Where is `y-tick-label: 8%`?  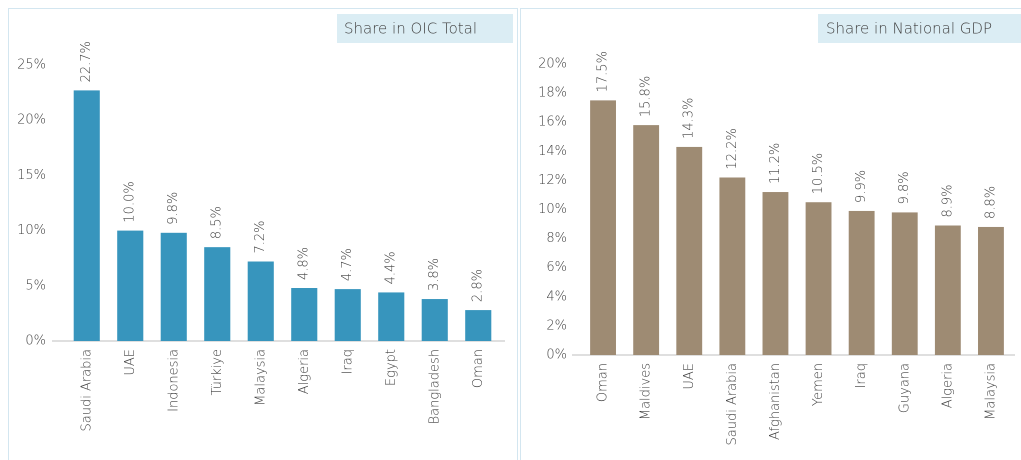
y-tick-label: 8% is located at coordinates (556, 238).